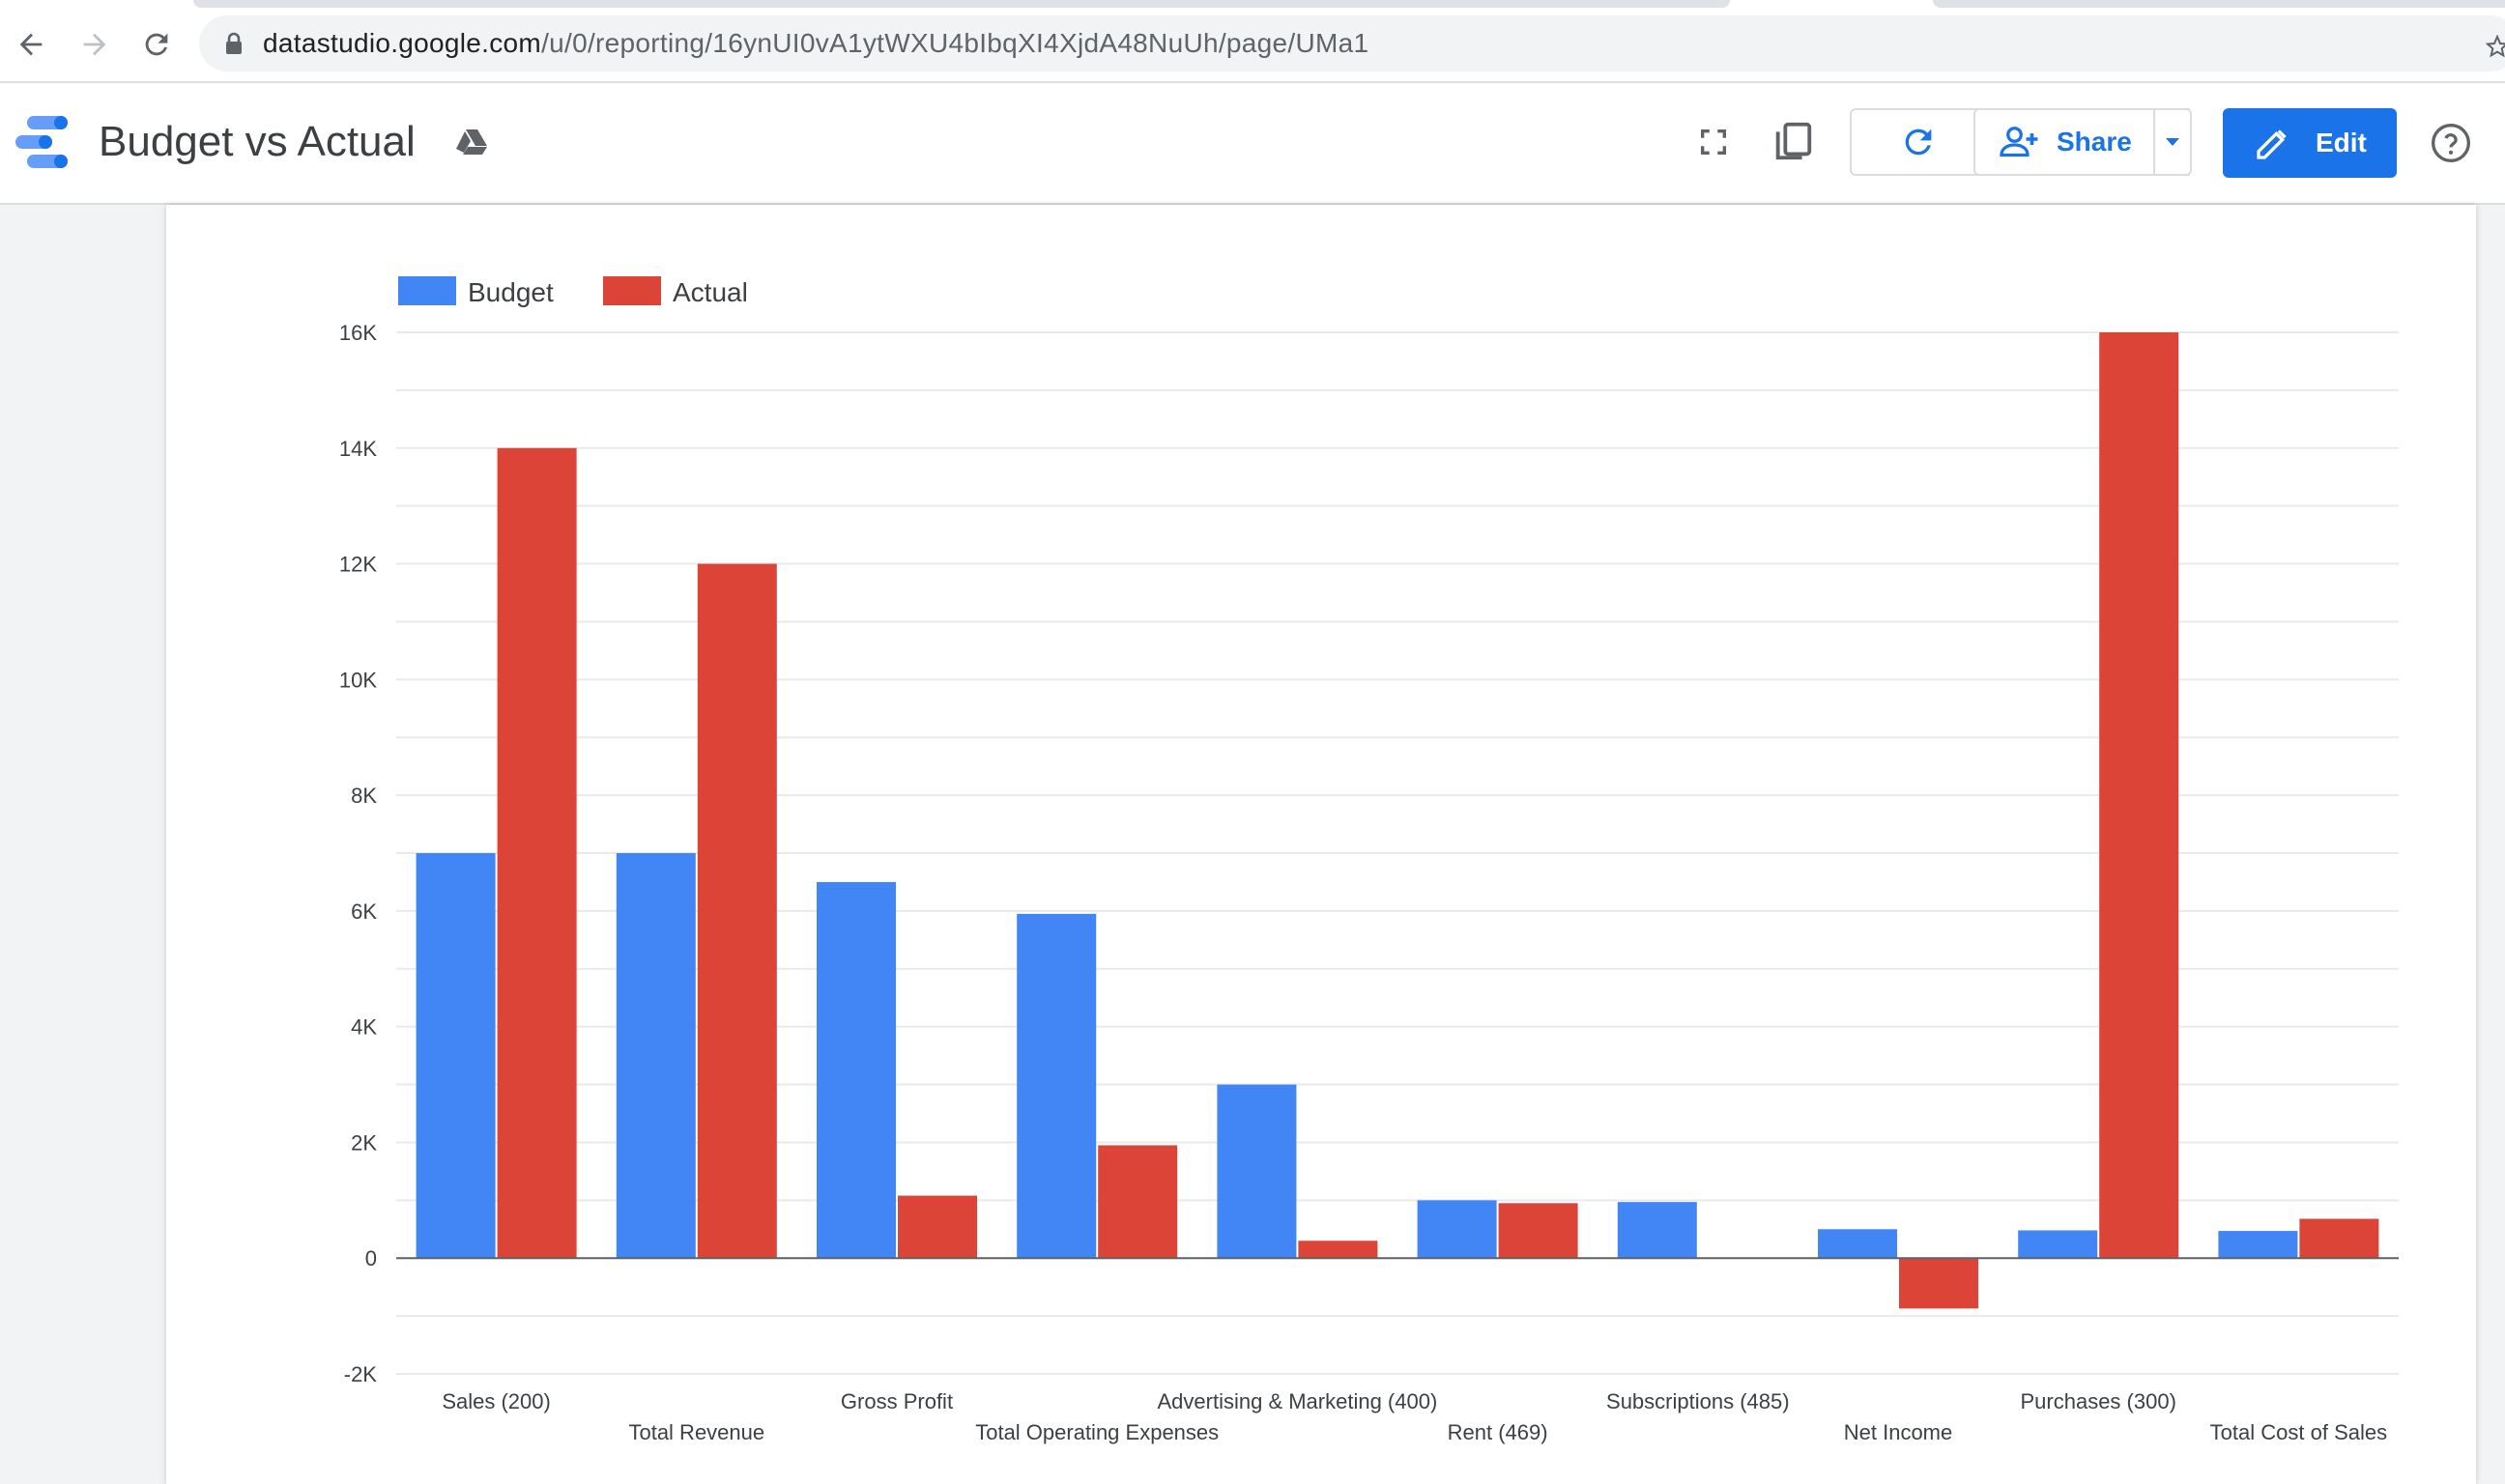  What do you see at coordinates (95, 44) in the screenshot?
I see `forward-arrow-icon` at bounding box center [95, 44].